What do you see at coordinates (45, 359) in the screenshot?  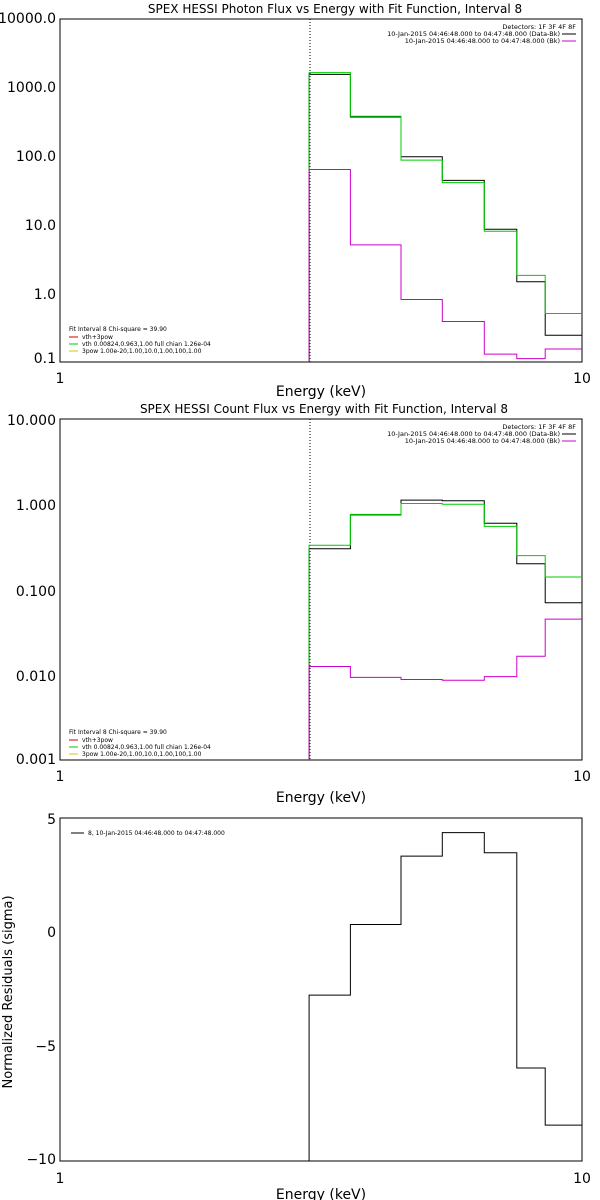 I see `y-tick-label: 0.1` at bounding box center [45, 359].